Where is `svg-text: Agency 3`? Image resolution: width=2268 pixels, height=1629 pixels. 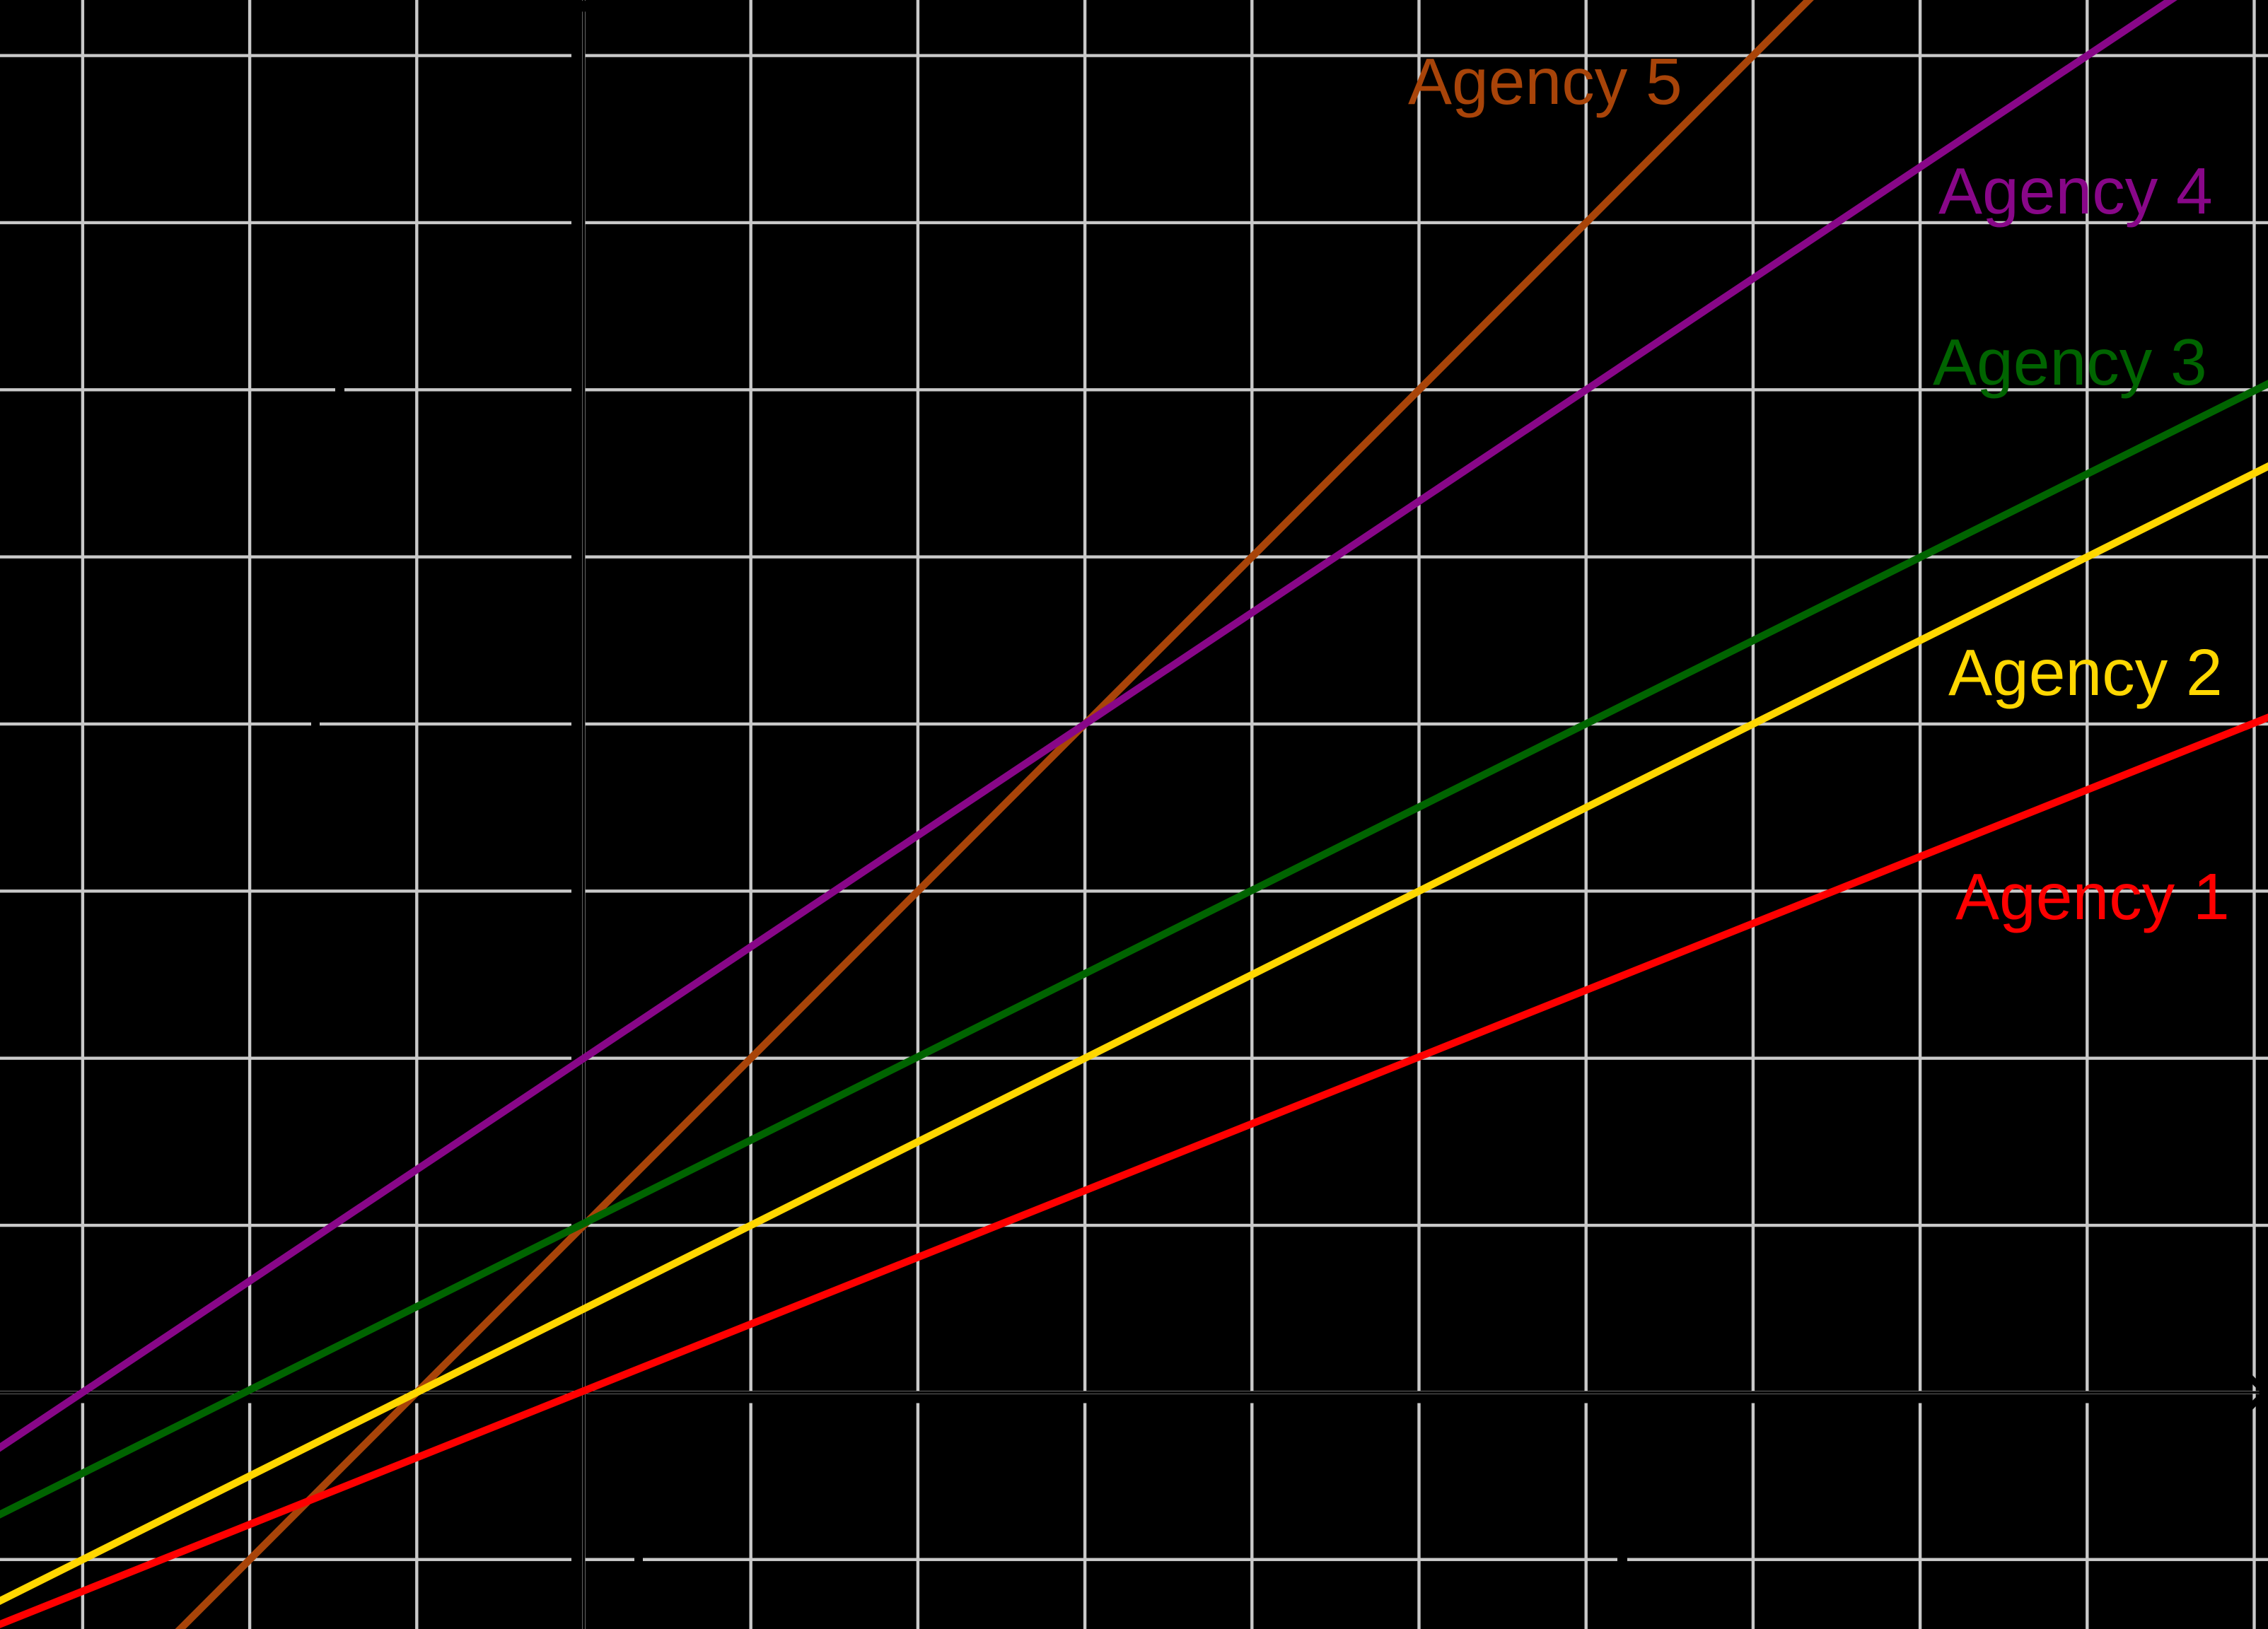 svg-text: Agency 3 is located at coordinates (2070, 362).